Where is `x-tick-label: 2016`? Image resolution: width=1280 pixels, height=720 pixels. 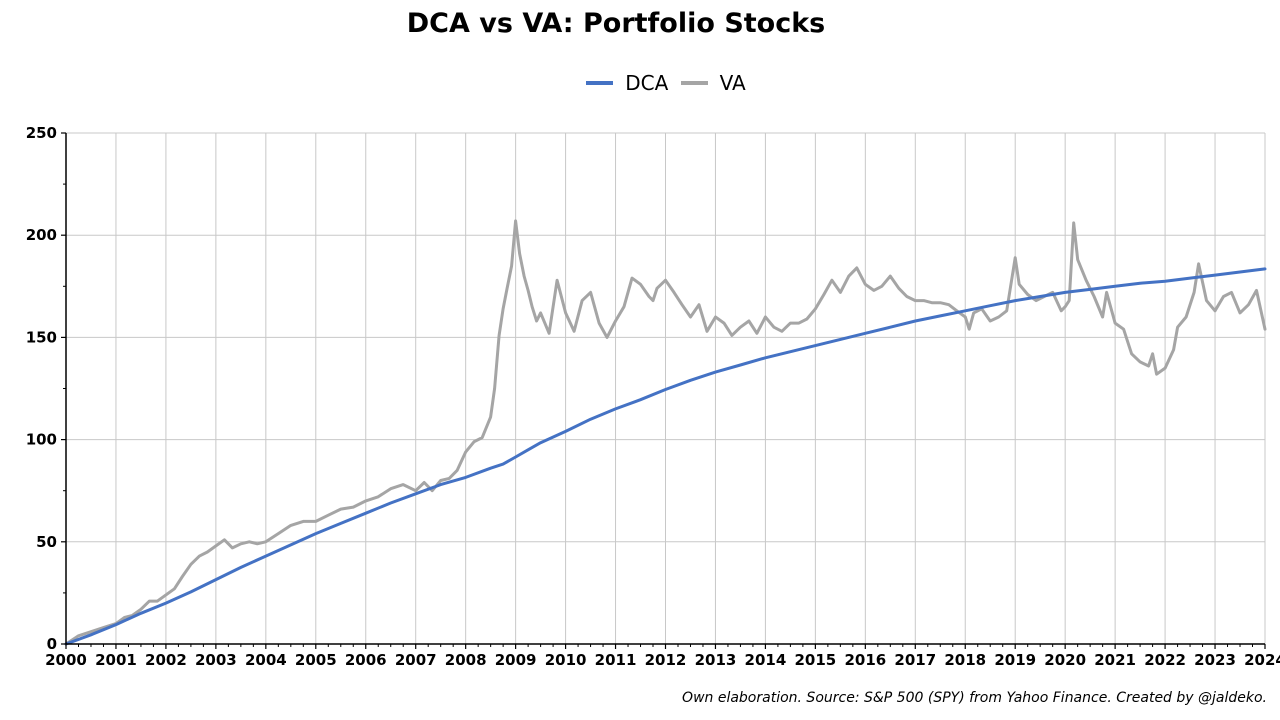
x-tick-label: 2016 is located at coordinates (865, 660).